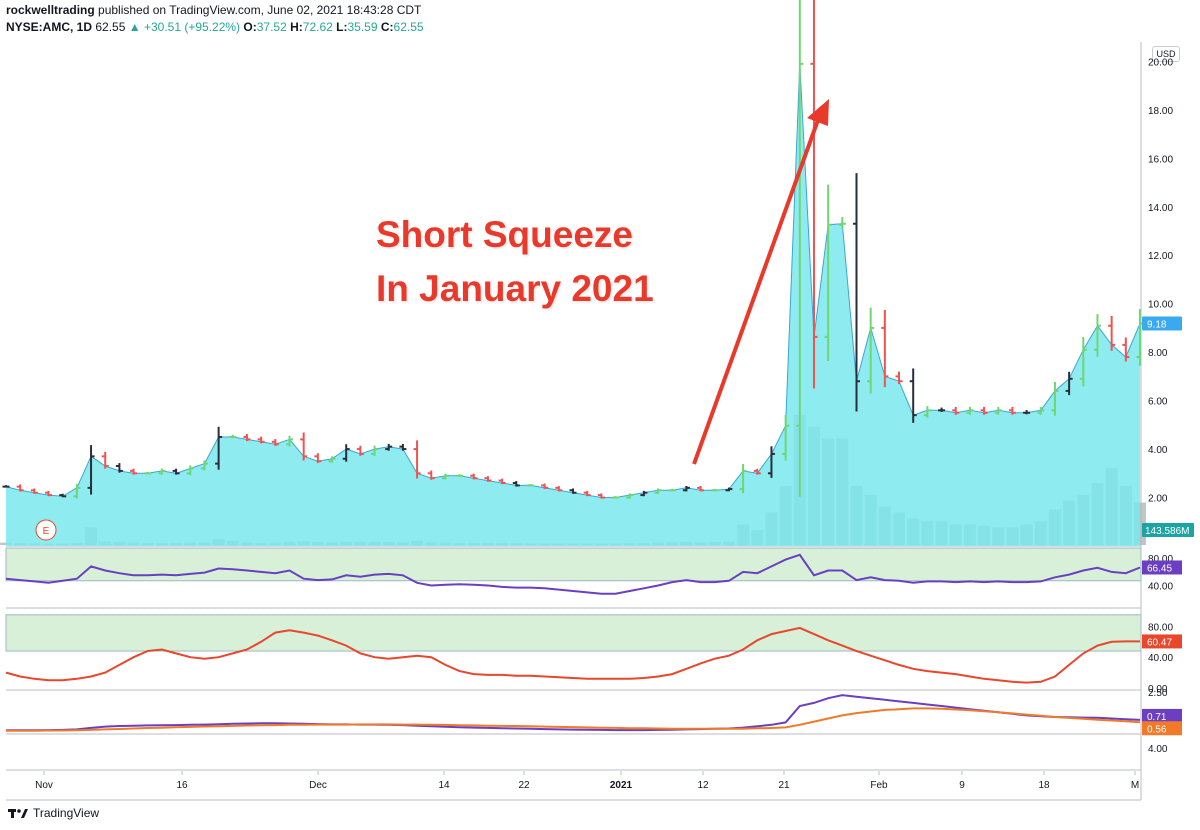 The image size is (1200, 830). Describe the element at coordinates (134, 27) in the screenshot. I see `up-triangle-icon: ▲` at that location.